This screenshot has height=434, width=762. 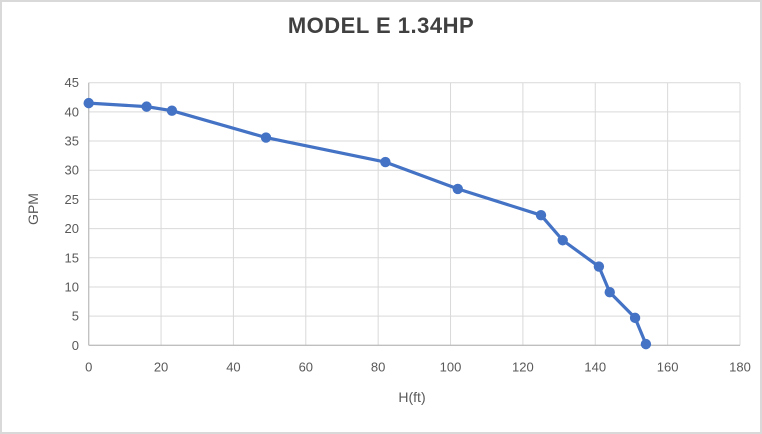 I want to click on x-tick-label: 180, so click(x=740, y=367).